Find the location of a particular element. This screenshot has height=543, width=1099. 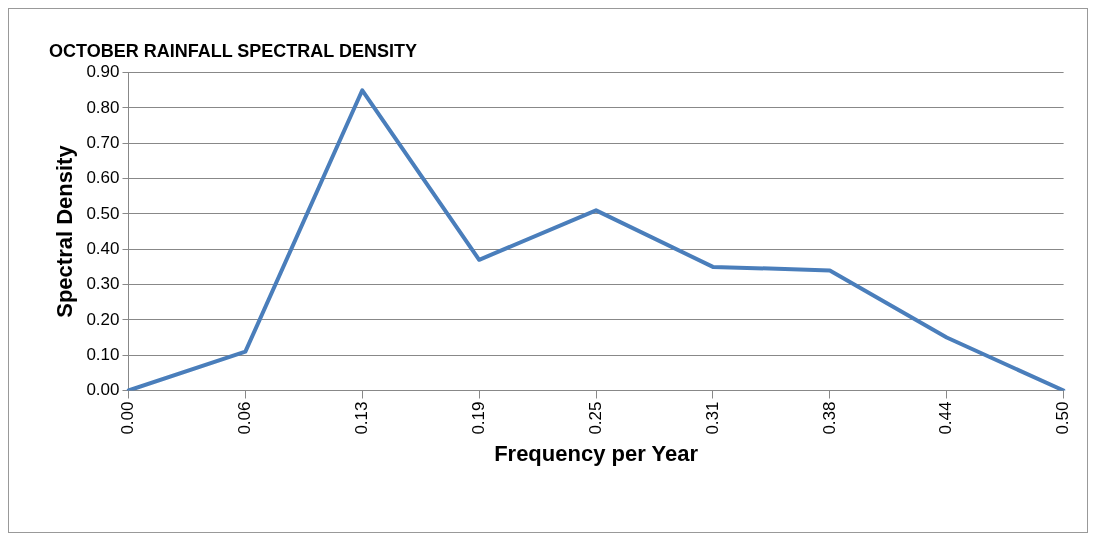

x-tick-label: 0.06 is located at coordinates (245, 418).